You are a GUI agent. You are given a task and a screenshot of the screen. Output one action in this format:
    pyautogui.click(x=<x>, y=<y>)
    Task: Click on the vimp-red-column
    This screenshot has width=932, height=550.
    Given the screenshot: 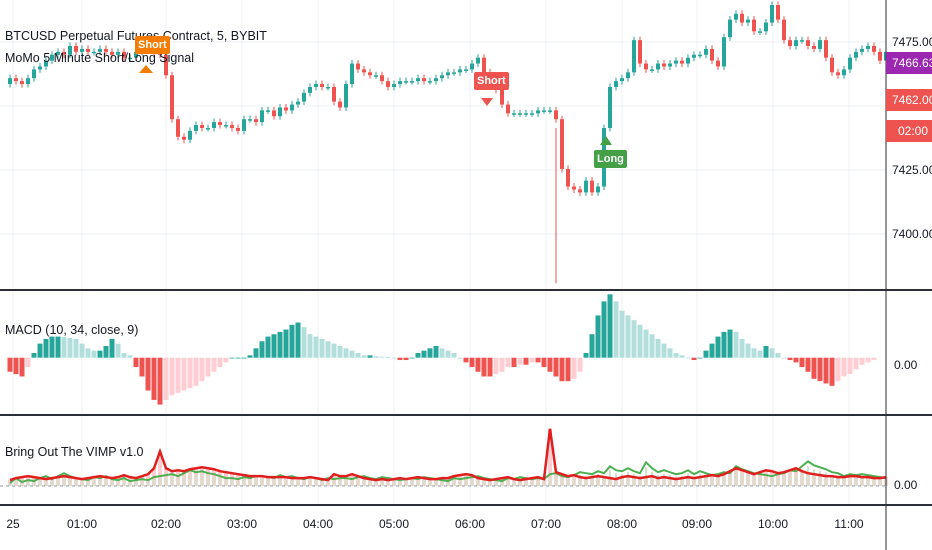 What is the action you would take?
    pyautogui.click(x=232, y=479)
    